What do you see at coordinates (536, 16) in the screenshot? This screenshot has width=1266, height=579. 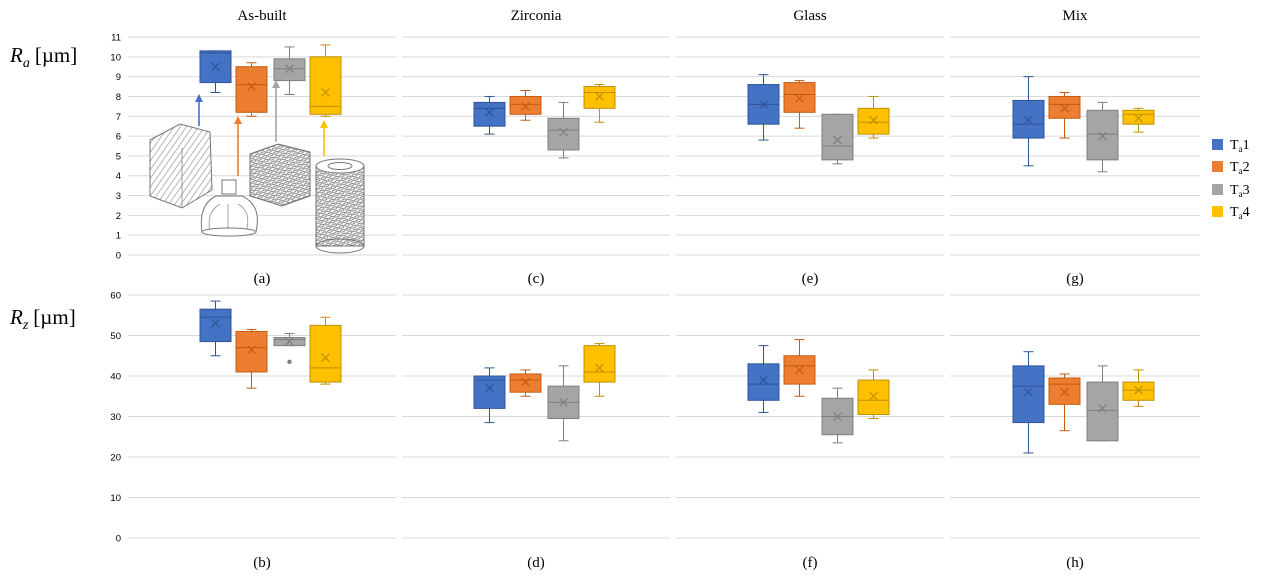 I see `column-title-zirconia: Zirconia` at bounding box center [536, 16].